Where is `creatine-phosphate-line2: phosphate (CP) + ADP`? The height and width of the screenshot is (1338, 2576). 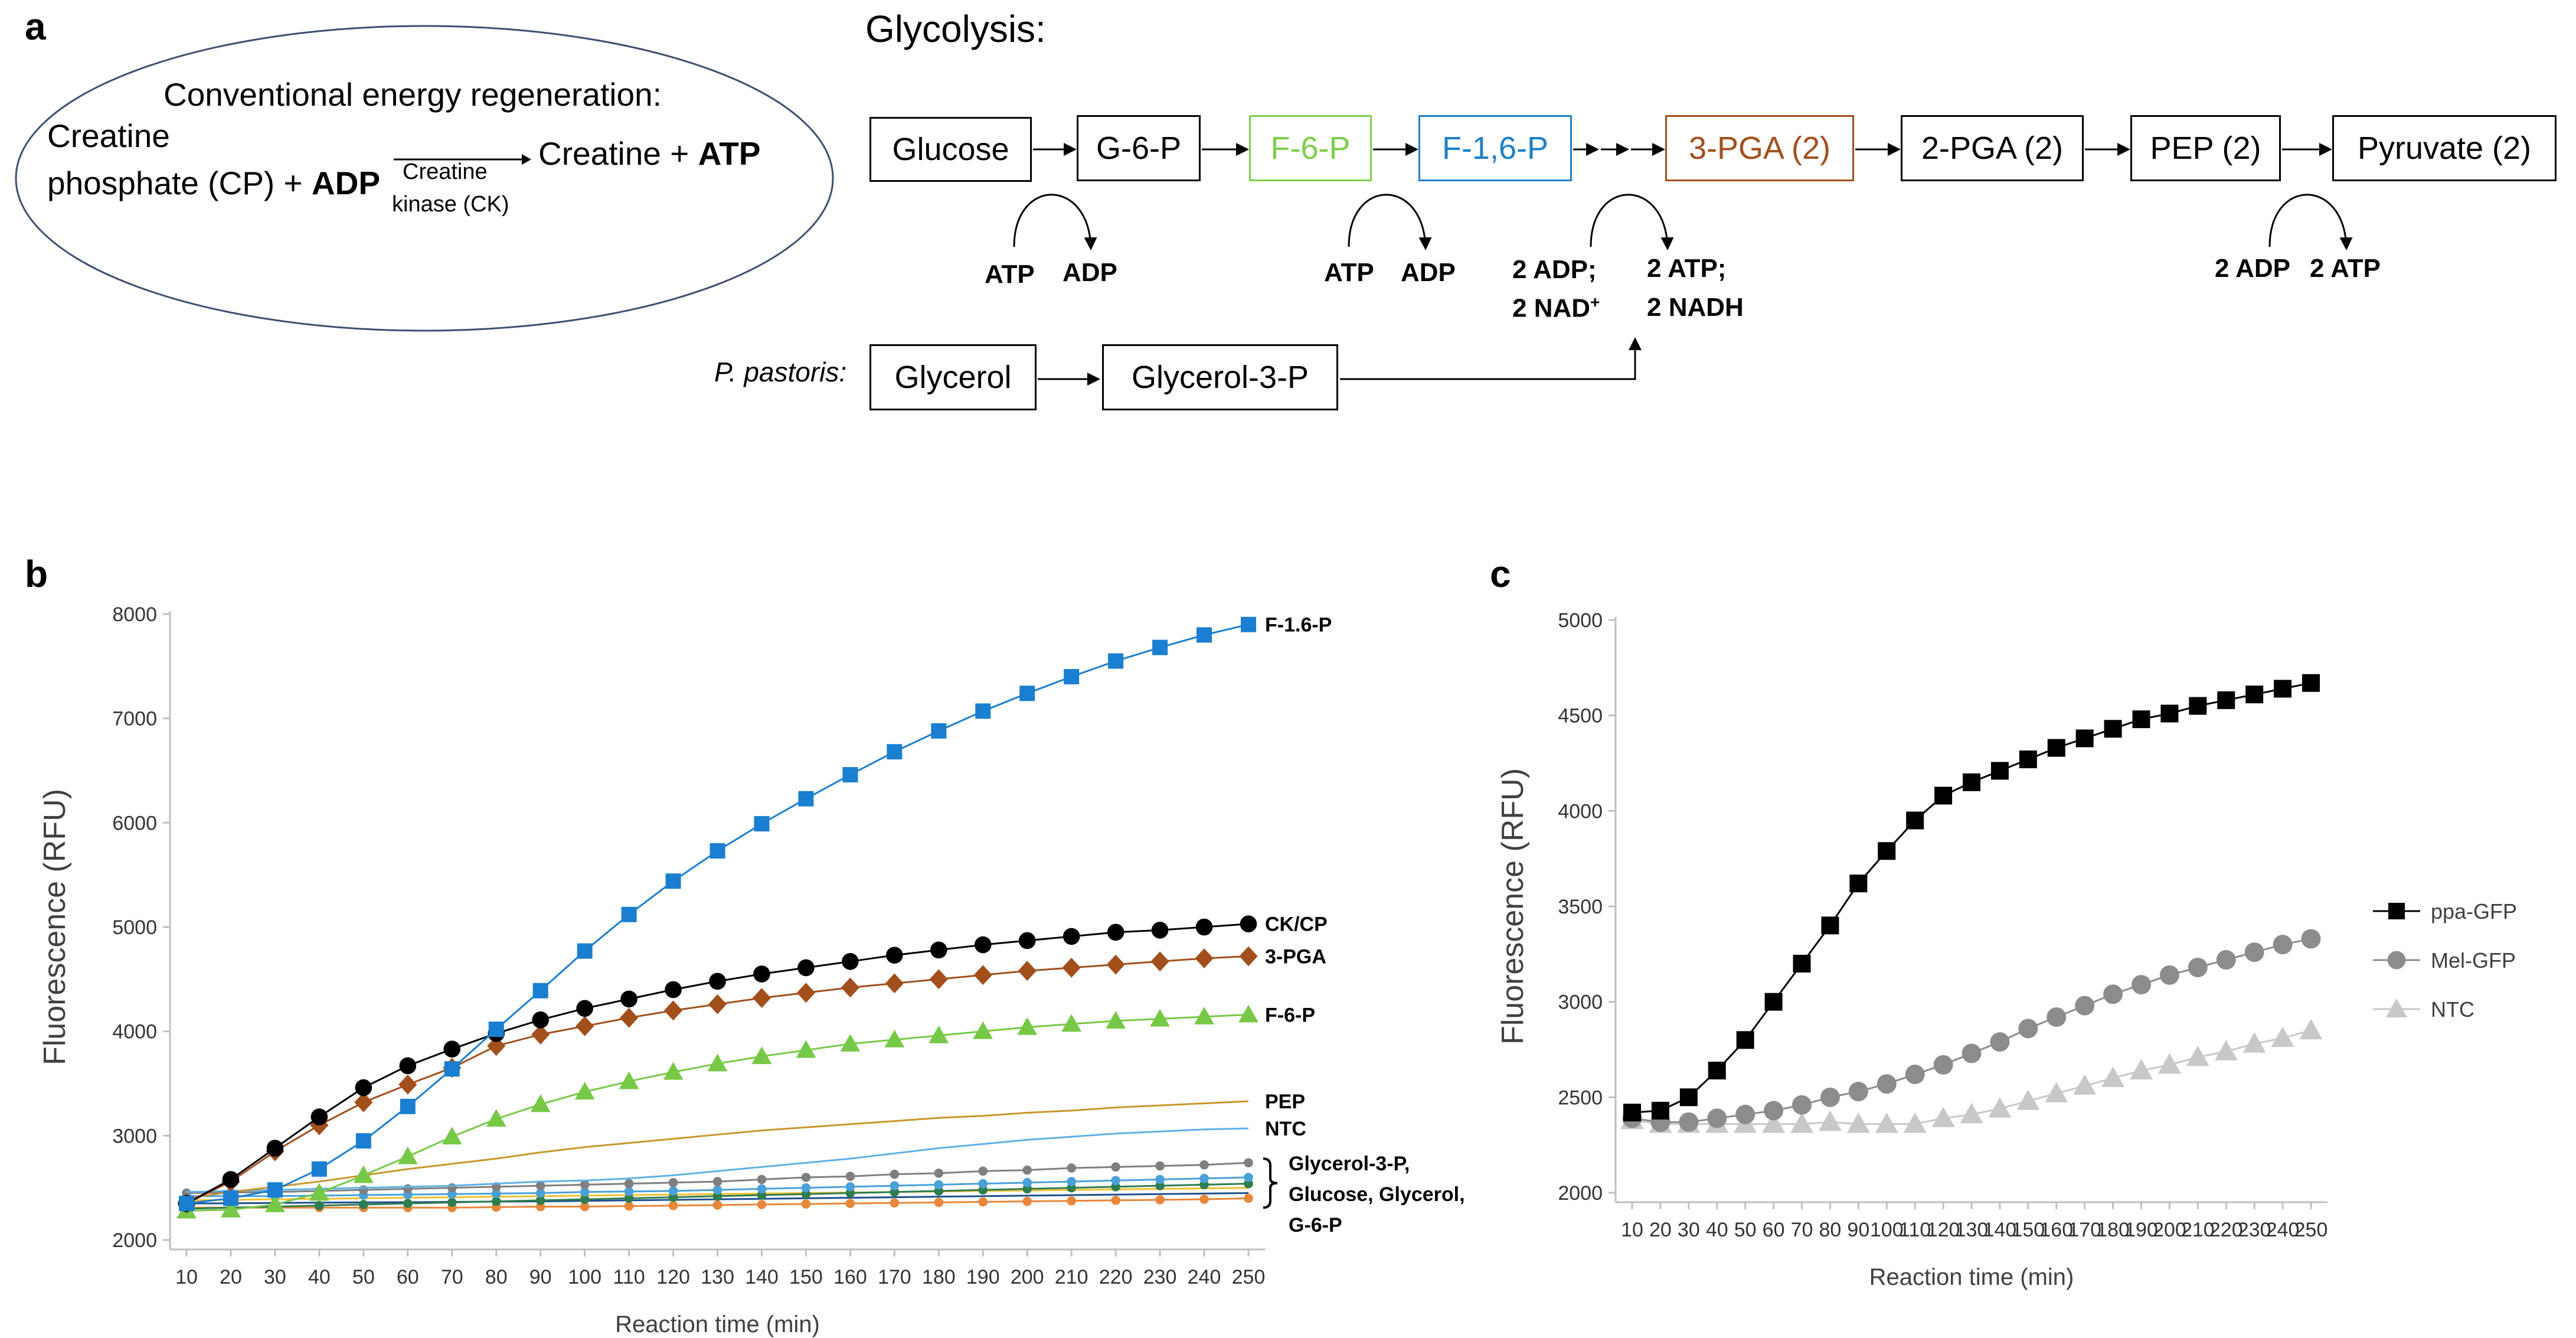 creatine-phosphate-line2: phosphate (CP) + ADP is located at coordinates (213, 183).